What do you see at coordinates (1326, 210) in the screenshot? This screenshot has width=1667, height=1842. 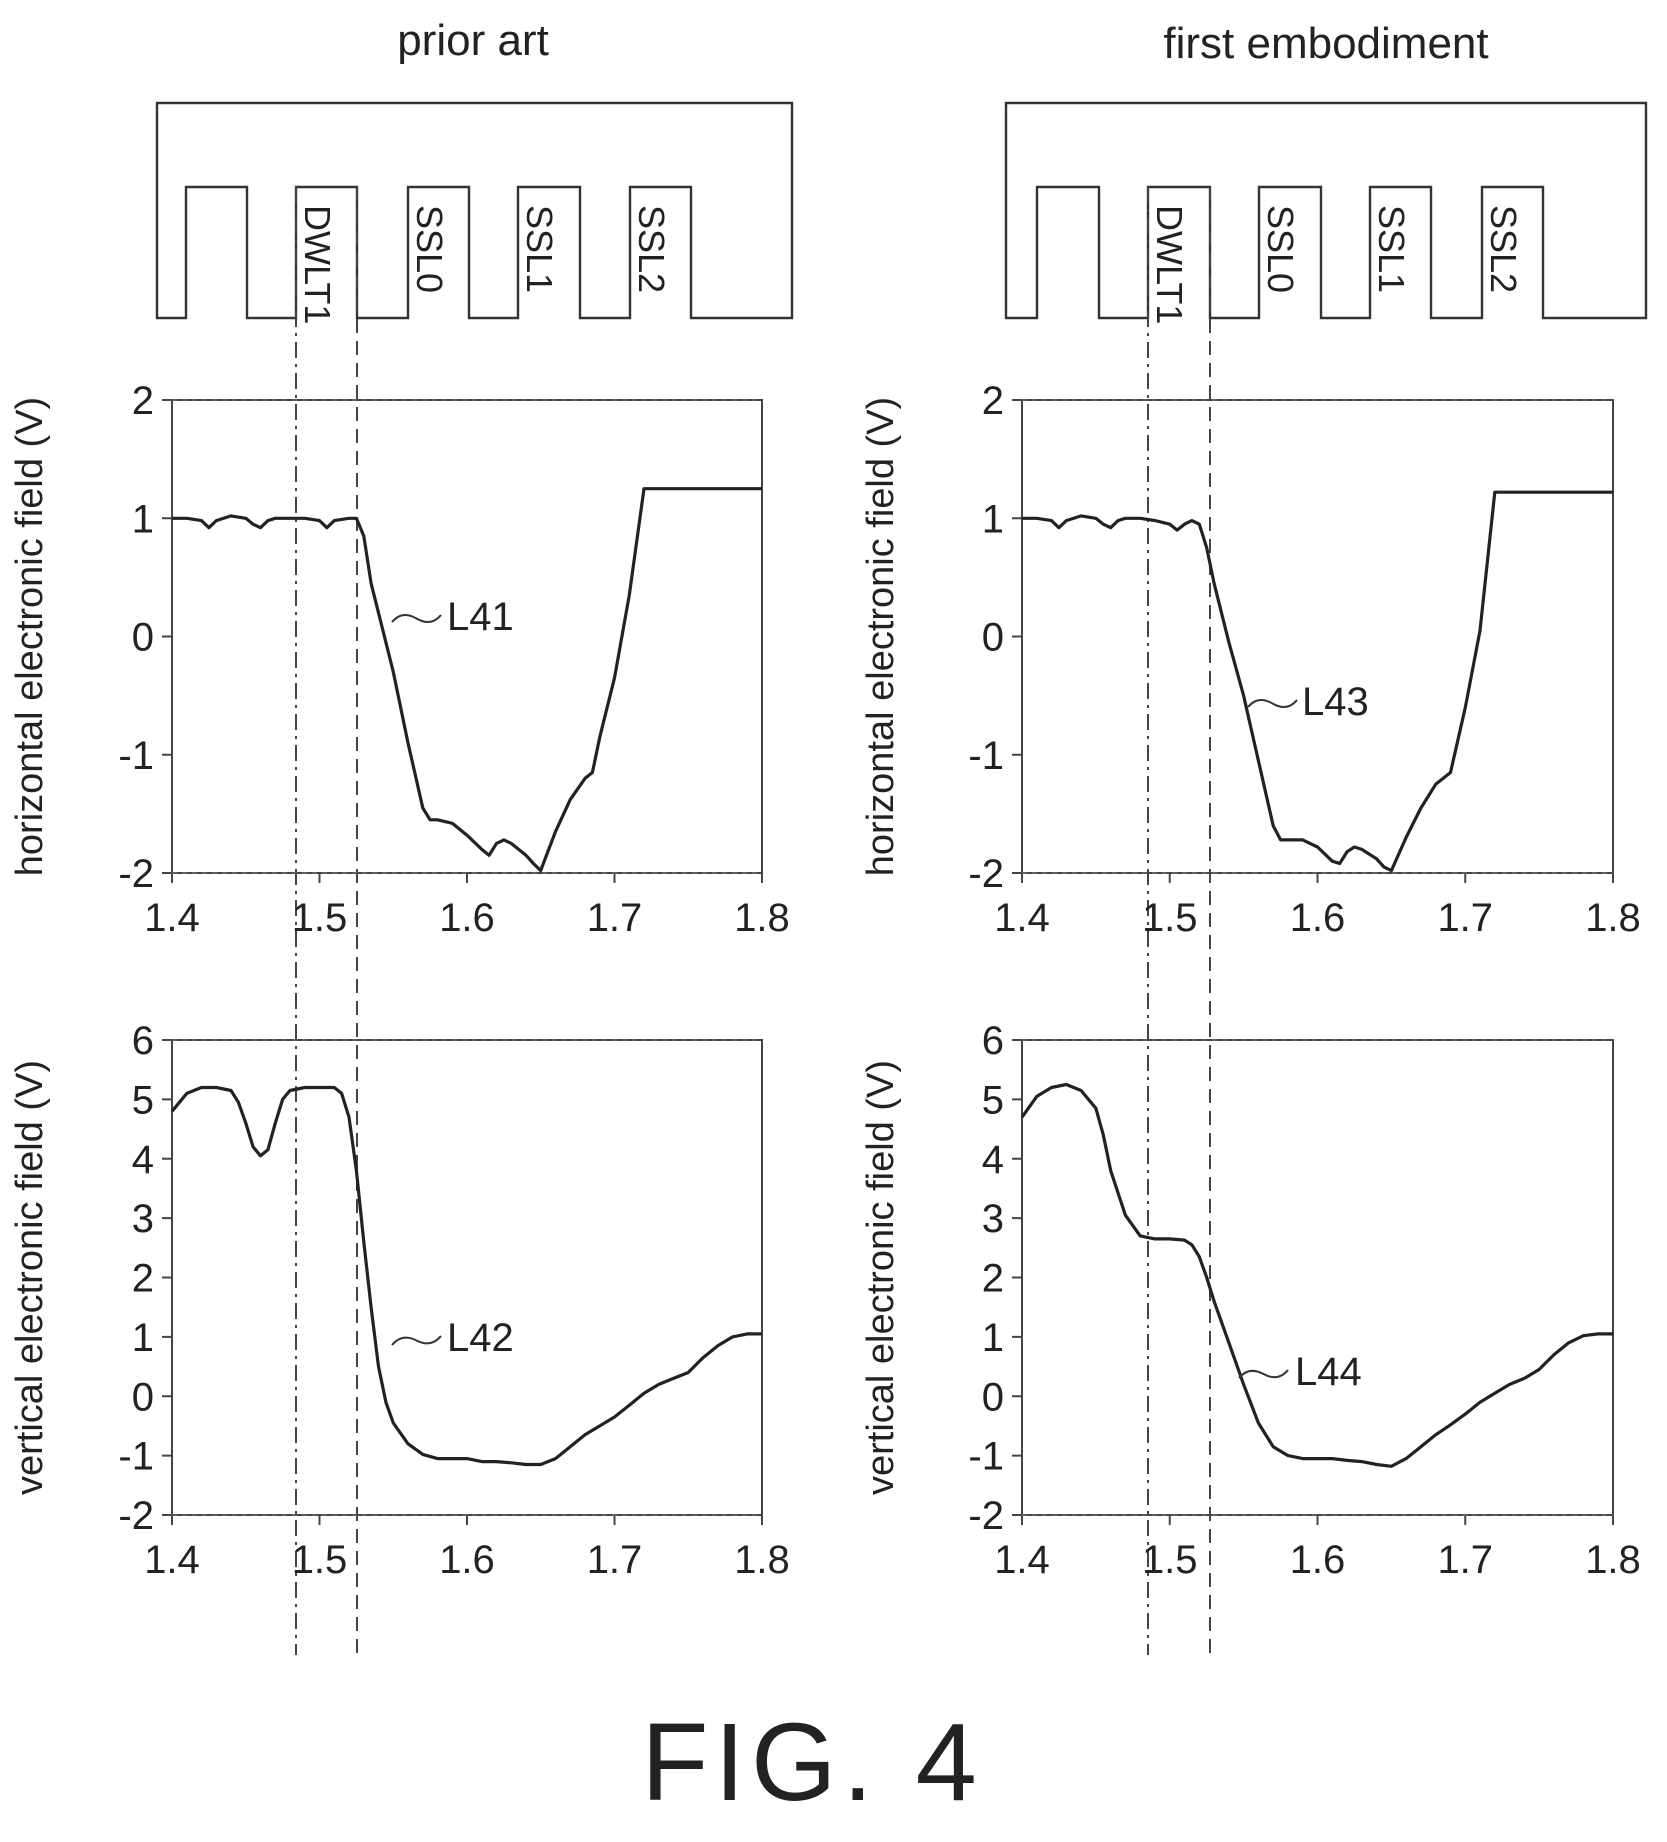 I see `structure-outline-right` at bounding box center [1326, 210].